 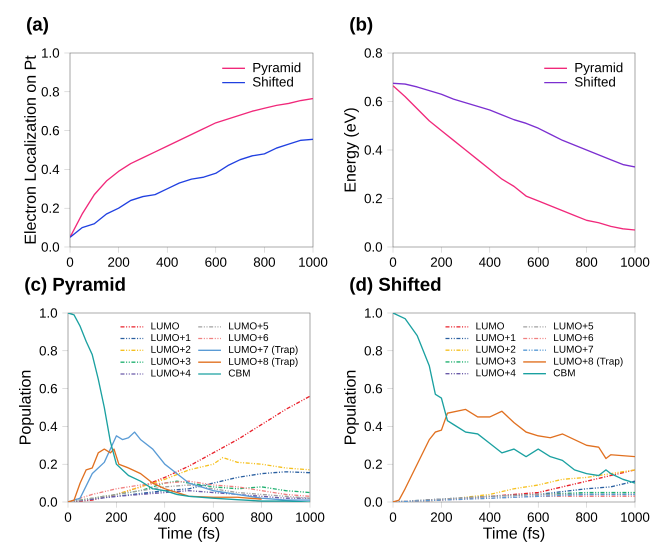 What do you see at coordinates (37, 25) in the screenshot?
I see `chart-title: (a)` at bounding box center [37, 25].